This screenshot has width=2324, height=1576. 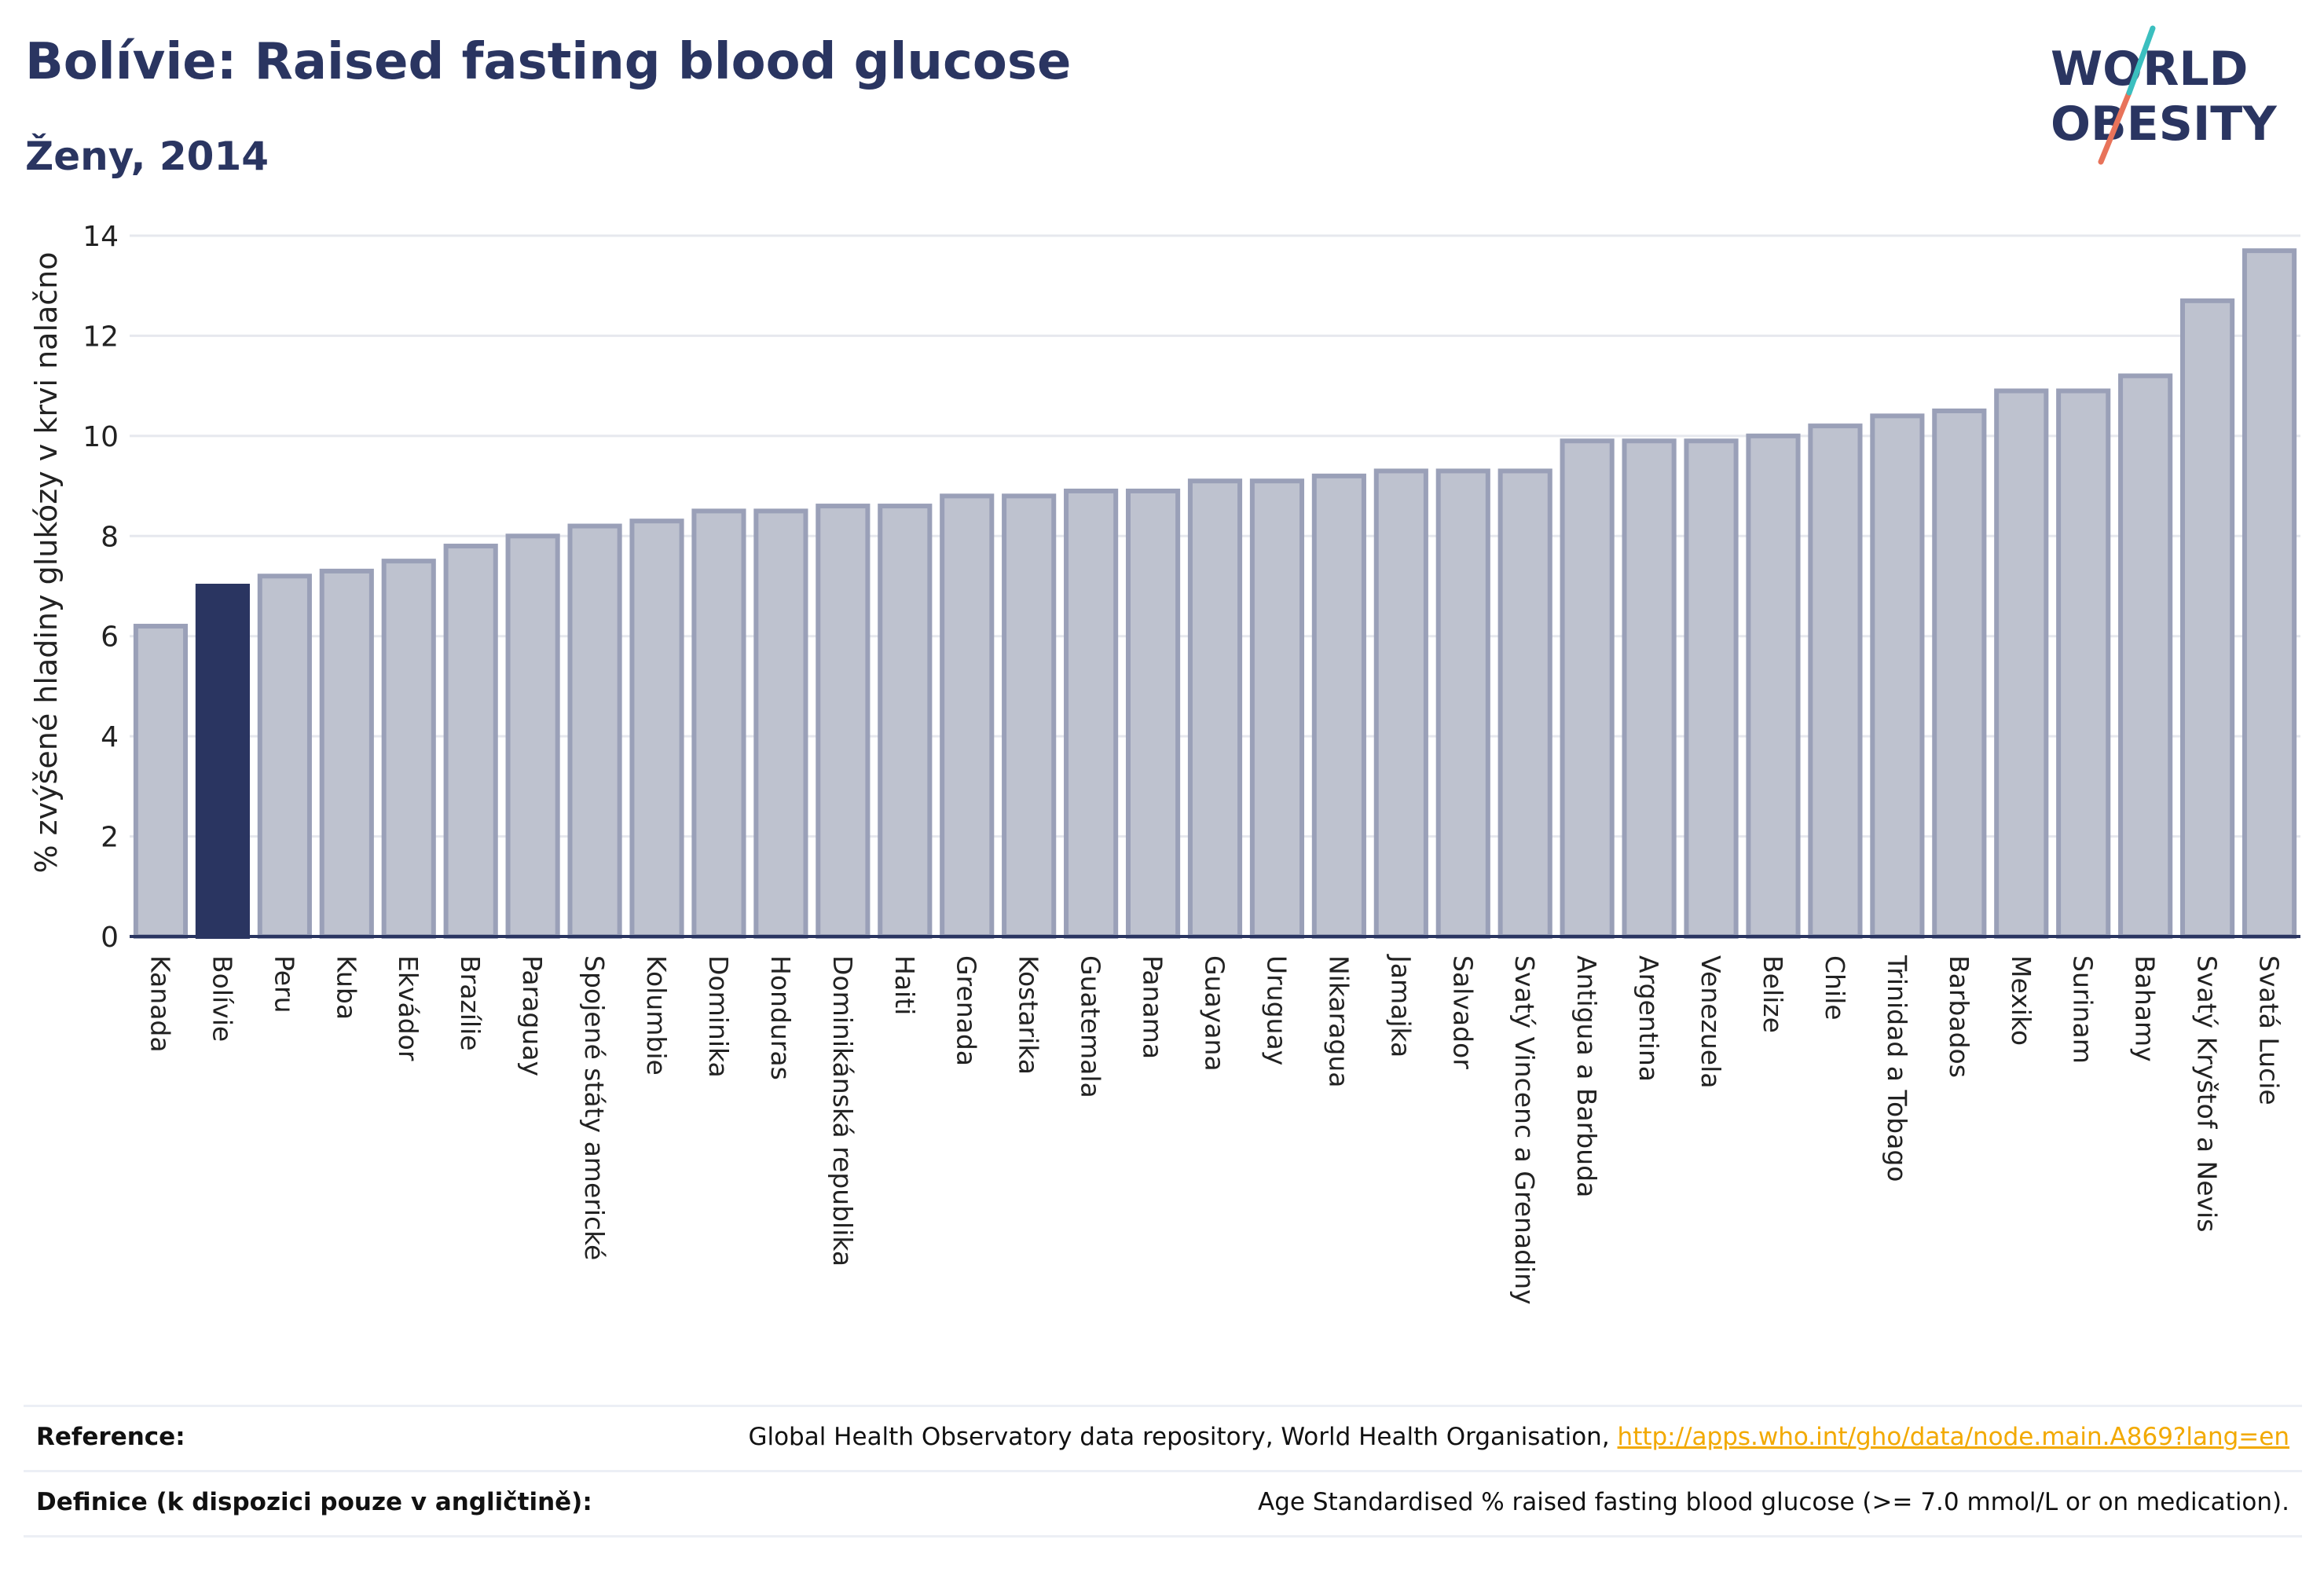 What do you see at coordinates (1710, 1021) in the screenshot?
I see `x-tick-label: Venezuela` at bounding box center [1710, 1021].